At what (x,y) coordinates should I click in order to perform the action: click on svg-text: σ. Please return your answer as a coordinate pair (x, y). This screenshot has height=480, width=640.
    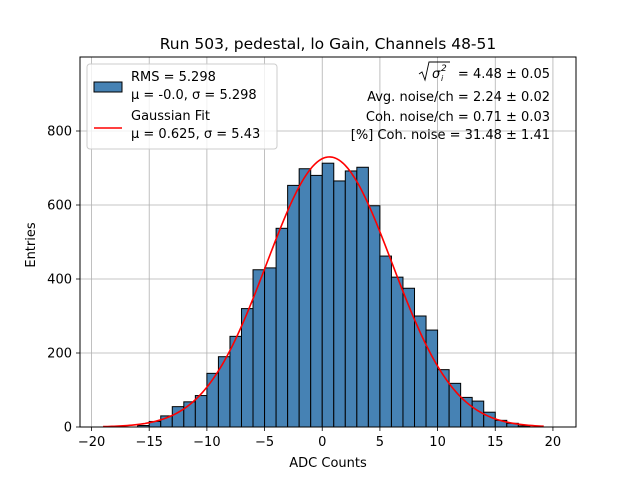
    Looking at the image, I should click on (436, 74).